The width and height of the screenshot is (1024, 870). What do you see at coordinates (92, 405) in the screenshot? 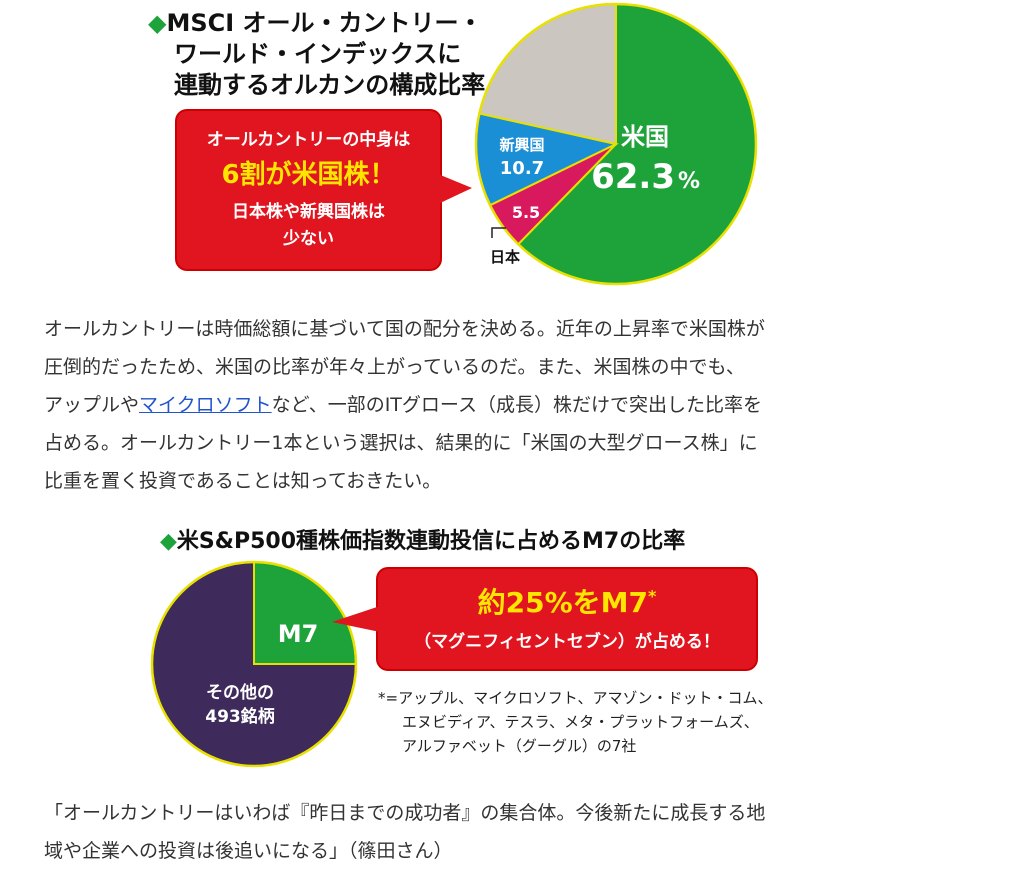
I see `paragraph1-line3-start: アップルや` at bounding box center [92, 405].